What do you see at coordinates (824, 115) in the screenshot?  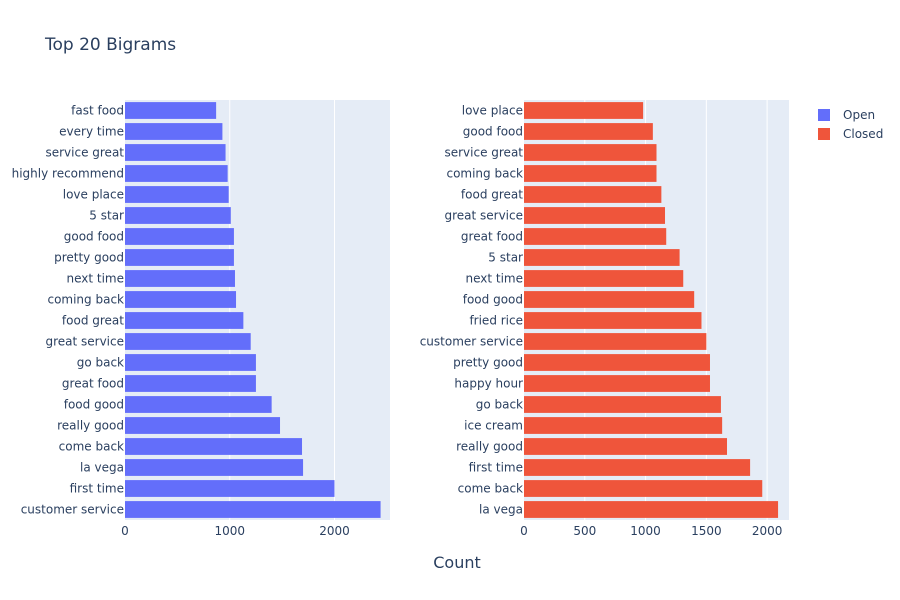 I see `legend-swatch-open` at bounding box center [824, 115].